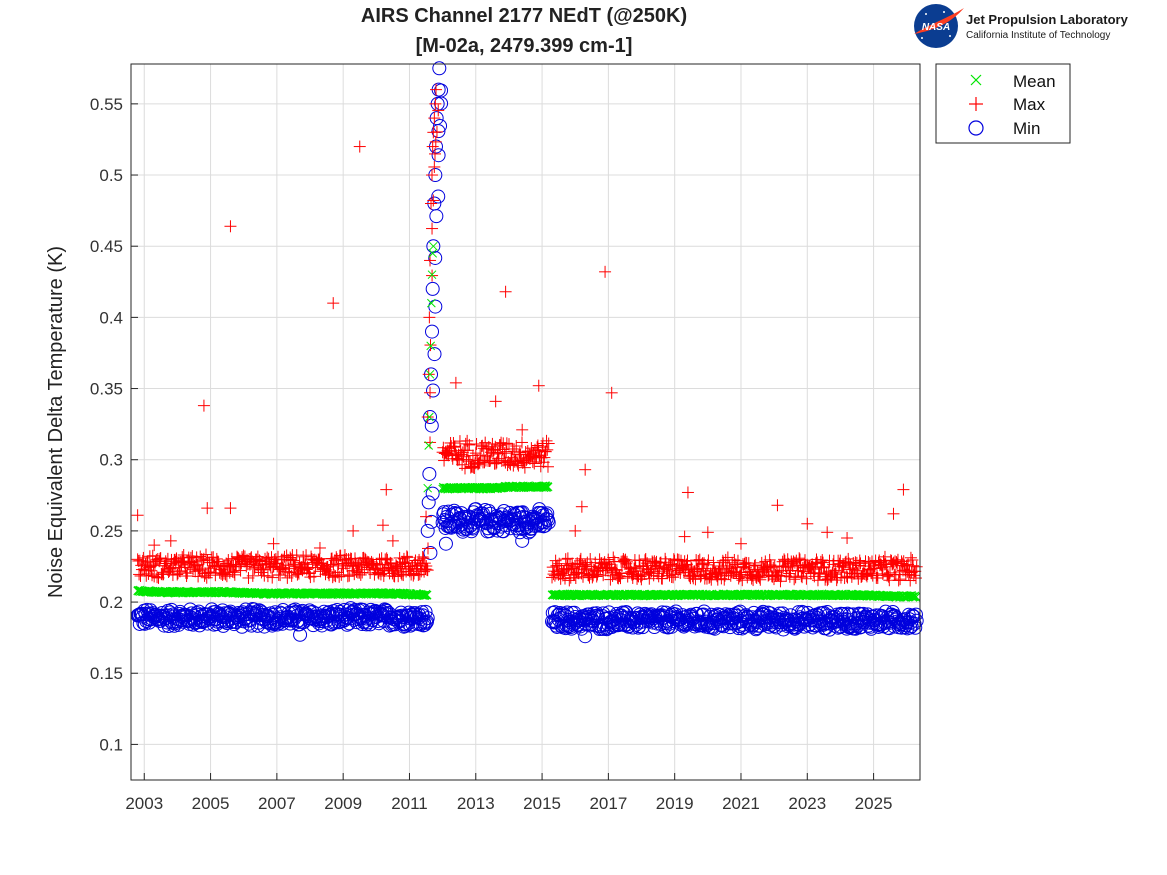 Image resolution: width=1167 pixels, height=875 pixels. What do you see at coordinates (106, 246) in the screenshot?
I see `y-tick-label: 0.45` at bounding box center [106, 246].